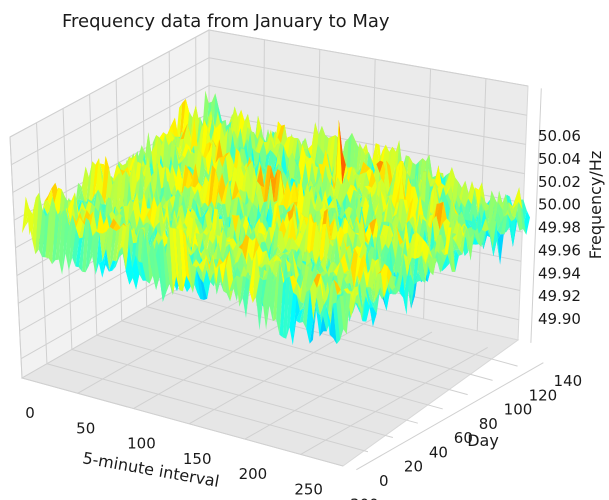  Describe the element at coordinates (141, 444) in the screenshot. I see `x-tick-label: 100` at that location.